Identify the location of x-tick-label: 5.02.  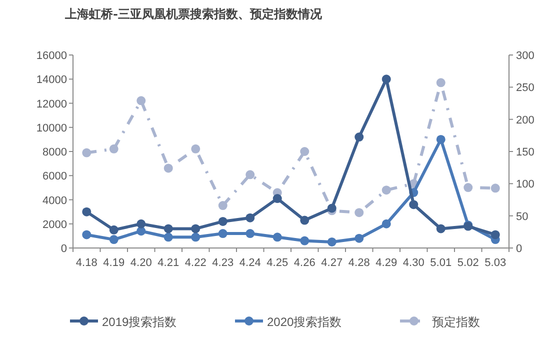
(468, 263).